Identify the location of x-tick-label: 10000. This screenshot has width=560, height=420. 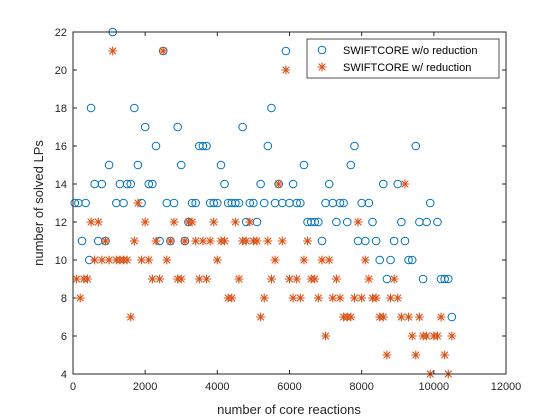
(434, 387).